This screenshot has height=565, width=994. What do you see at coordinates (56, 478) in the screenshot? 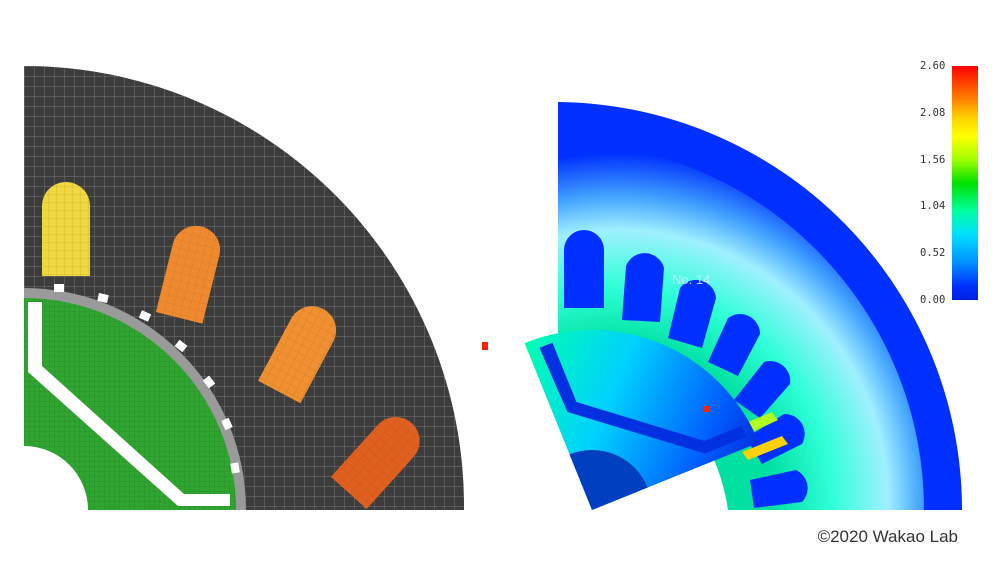
I see `shaft-hole` at bounding box center [56, 478].